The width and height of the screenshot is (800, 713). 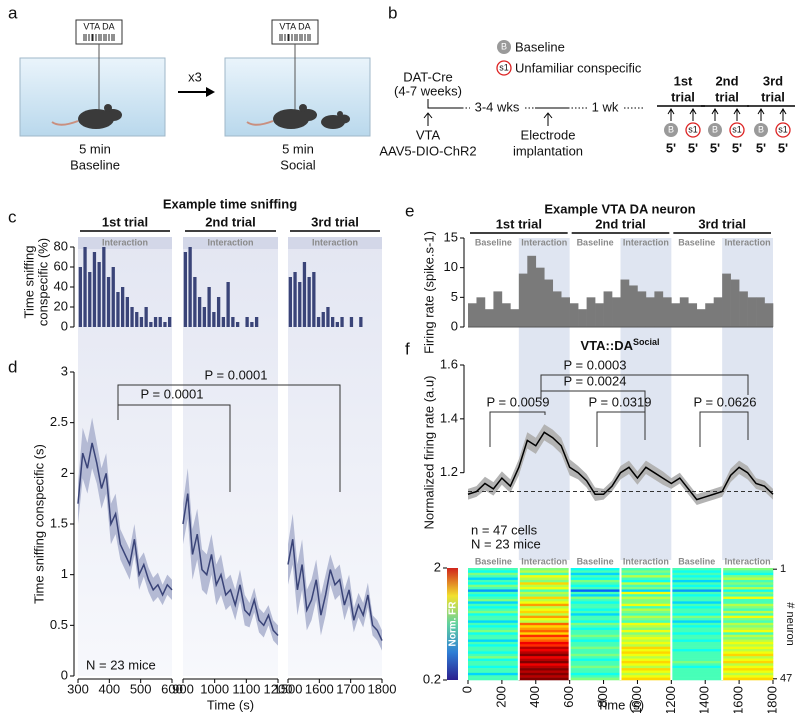 I want to click on legend-label: Baseline, so click(x=540, y=46).